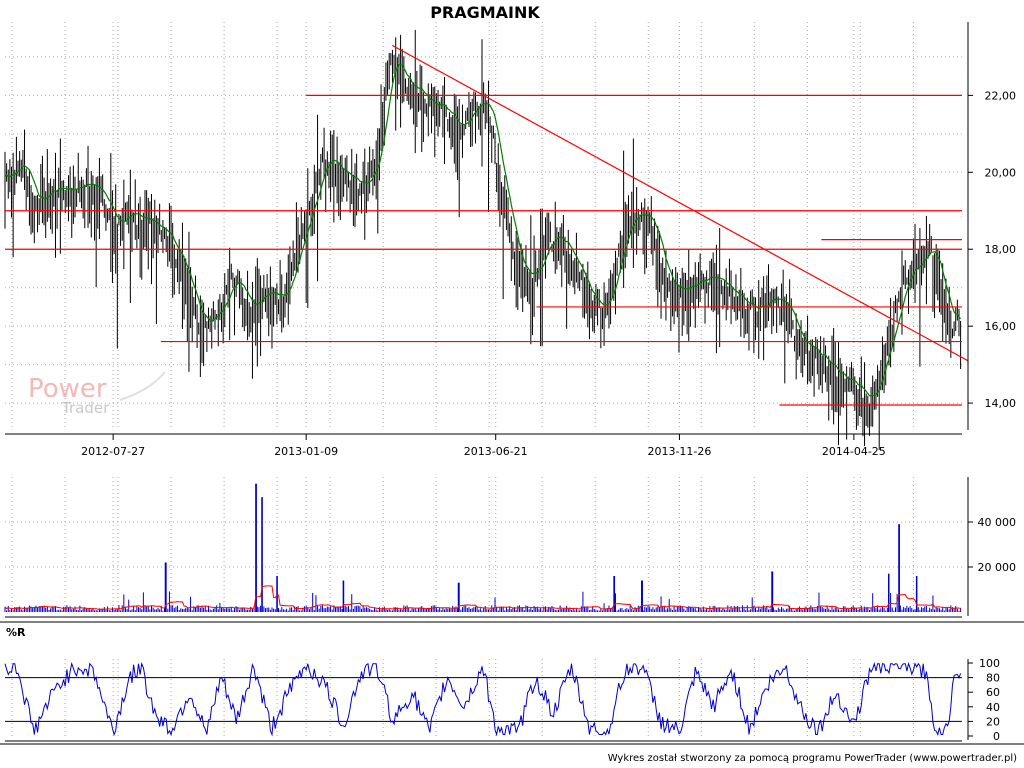 The image size is (1024, 768). I want to click on price-tick-label: 14,00, so click(1001, 403).